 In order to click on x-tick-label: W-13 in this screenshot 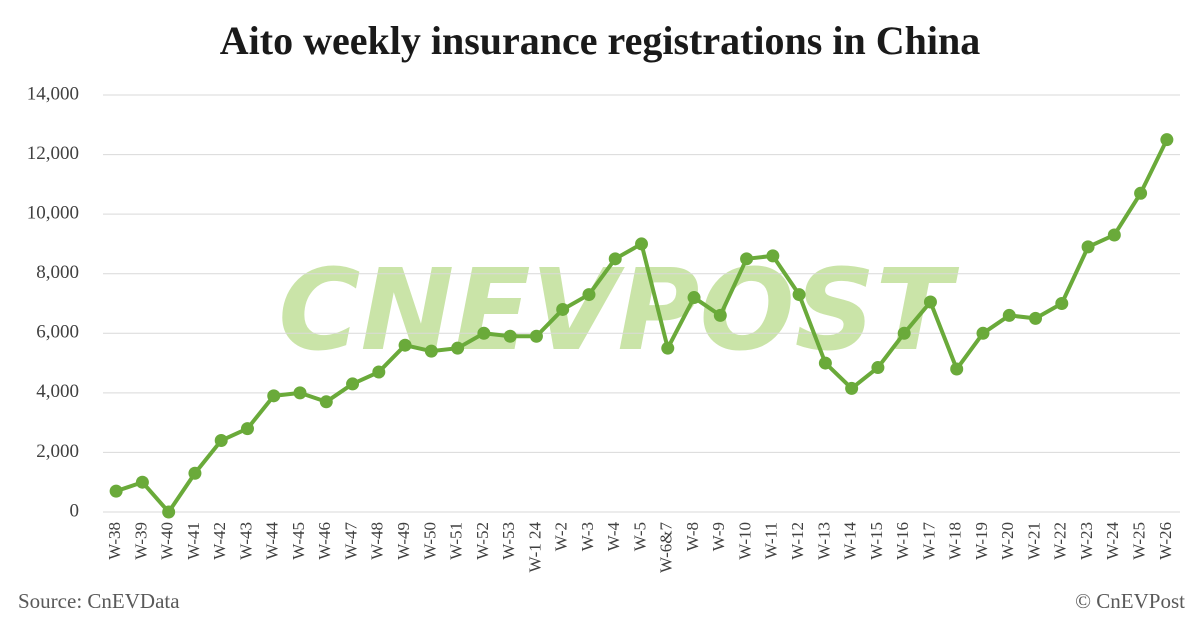, I will do `click(823, 541)`.